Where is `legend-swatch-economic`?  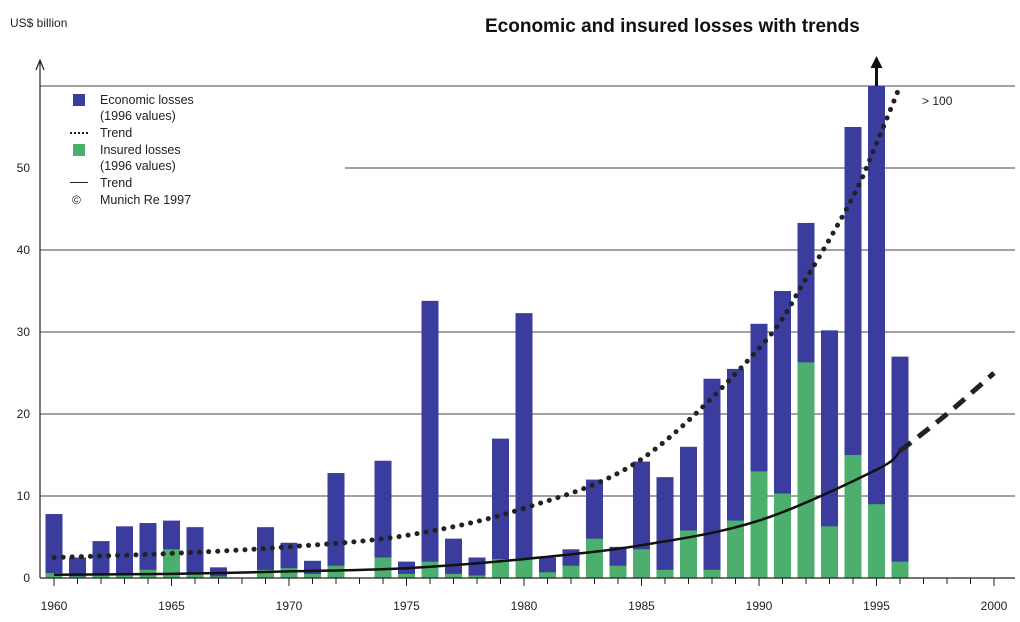
legend-swatch-economic is located at coordinates (79, 100).